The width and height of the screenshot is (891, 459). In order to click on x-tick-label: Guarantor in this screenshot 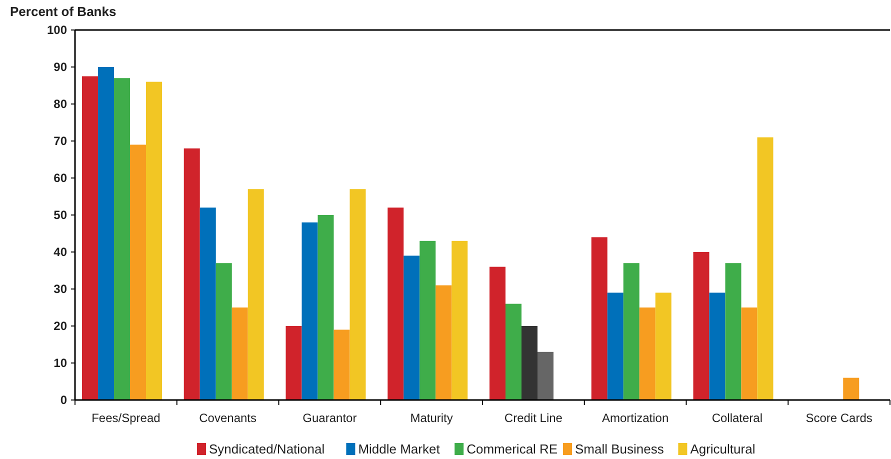, I will do `click(329, 418)`.